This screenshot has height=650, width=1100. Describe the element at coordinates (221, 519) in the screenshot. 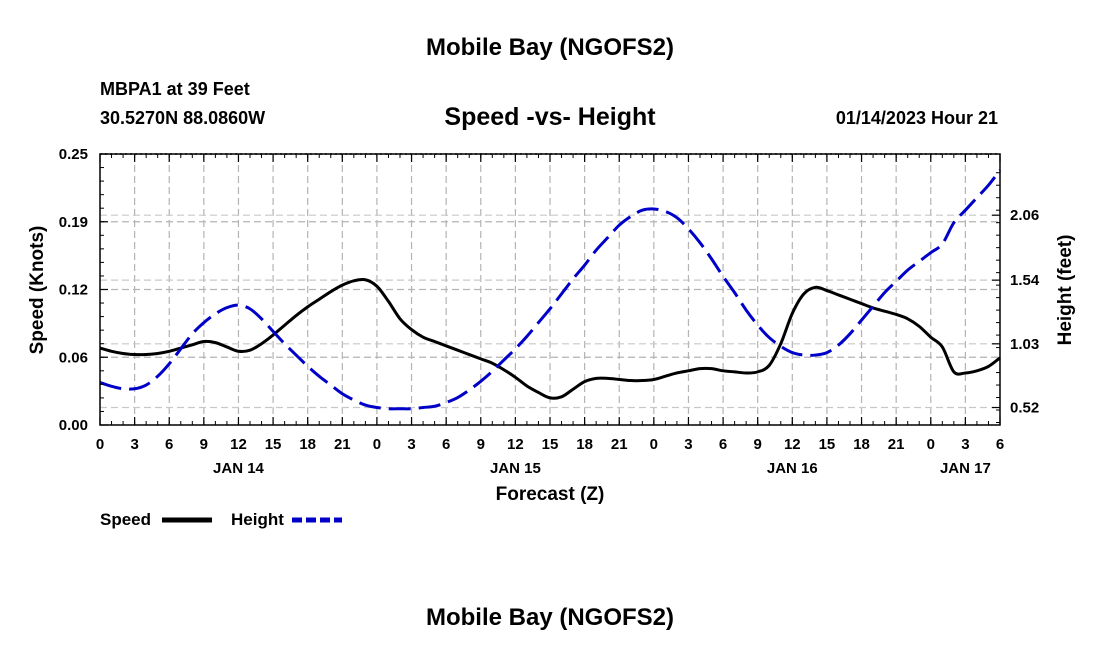

I see `legend: Speed Height` at that location.